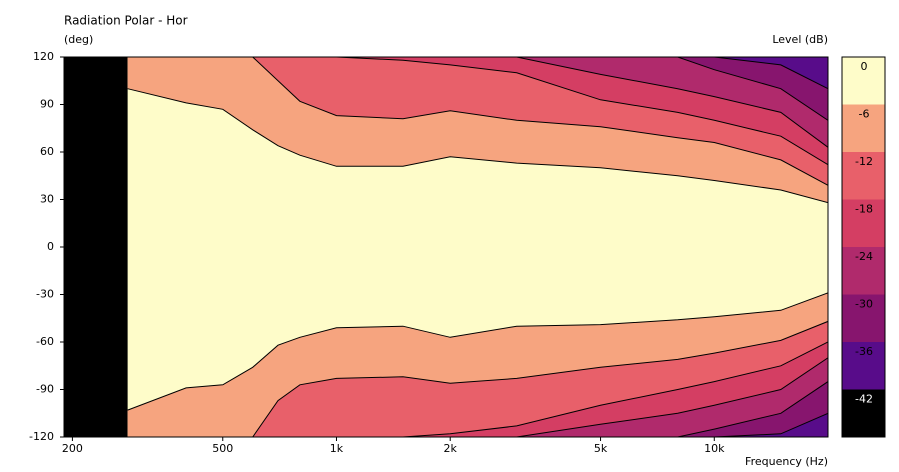 The image size is (899, 472). I want to click on colorbar-tick-label: -30, so click(864, 304).